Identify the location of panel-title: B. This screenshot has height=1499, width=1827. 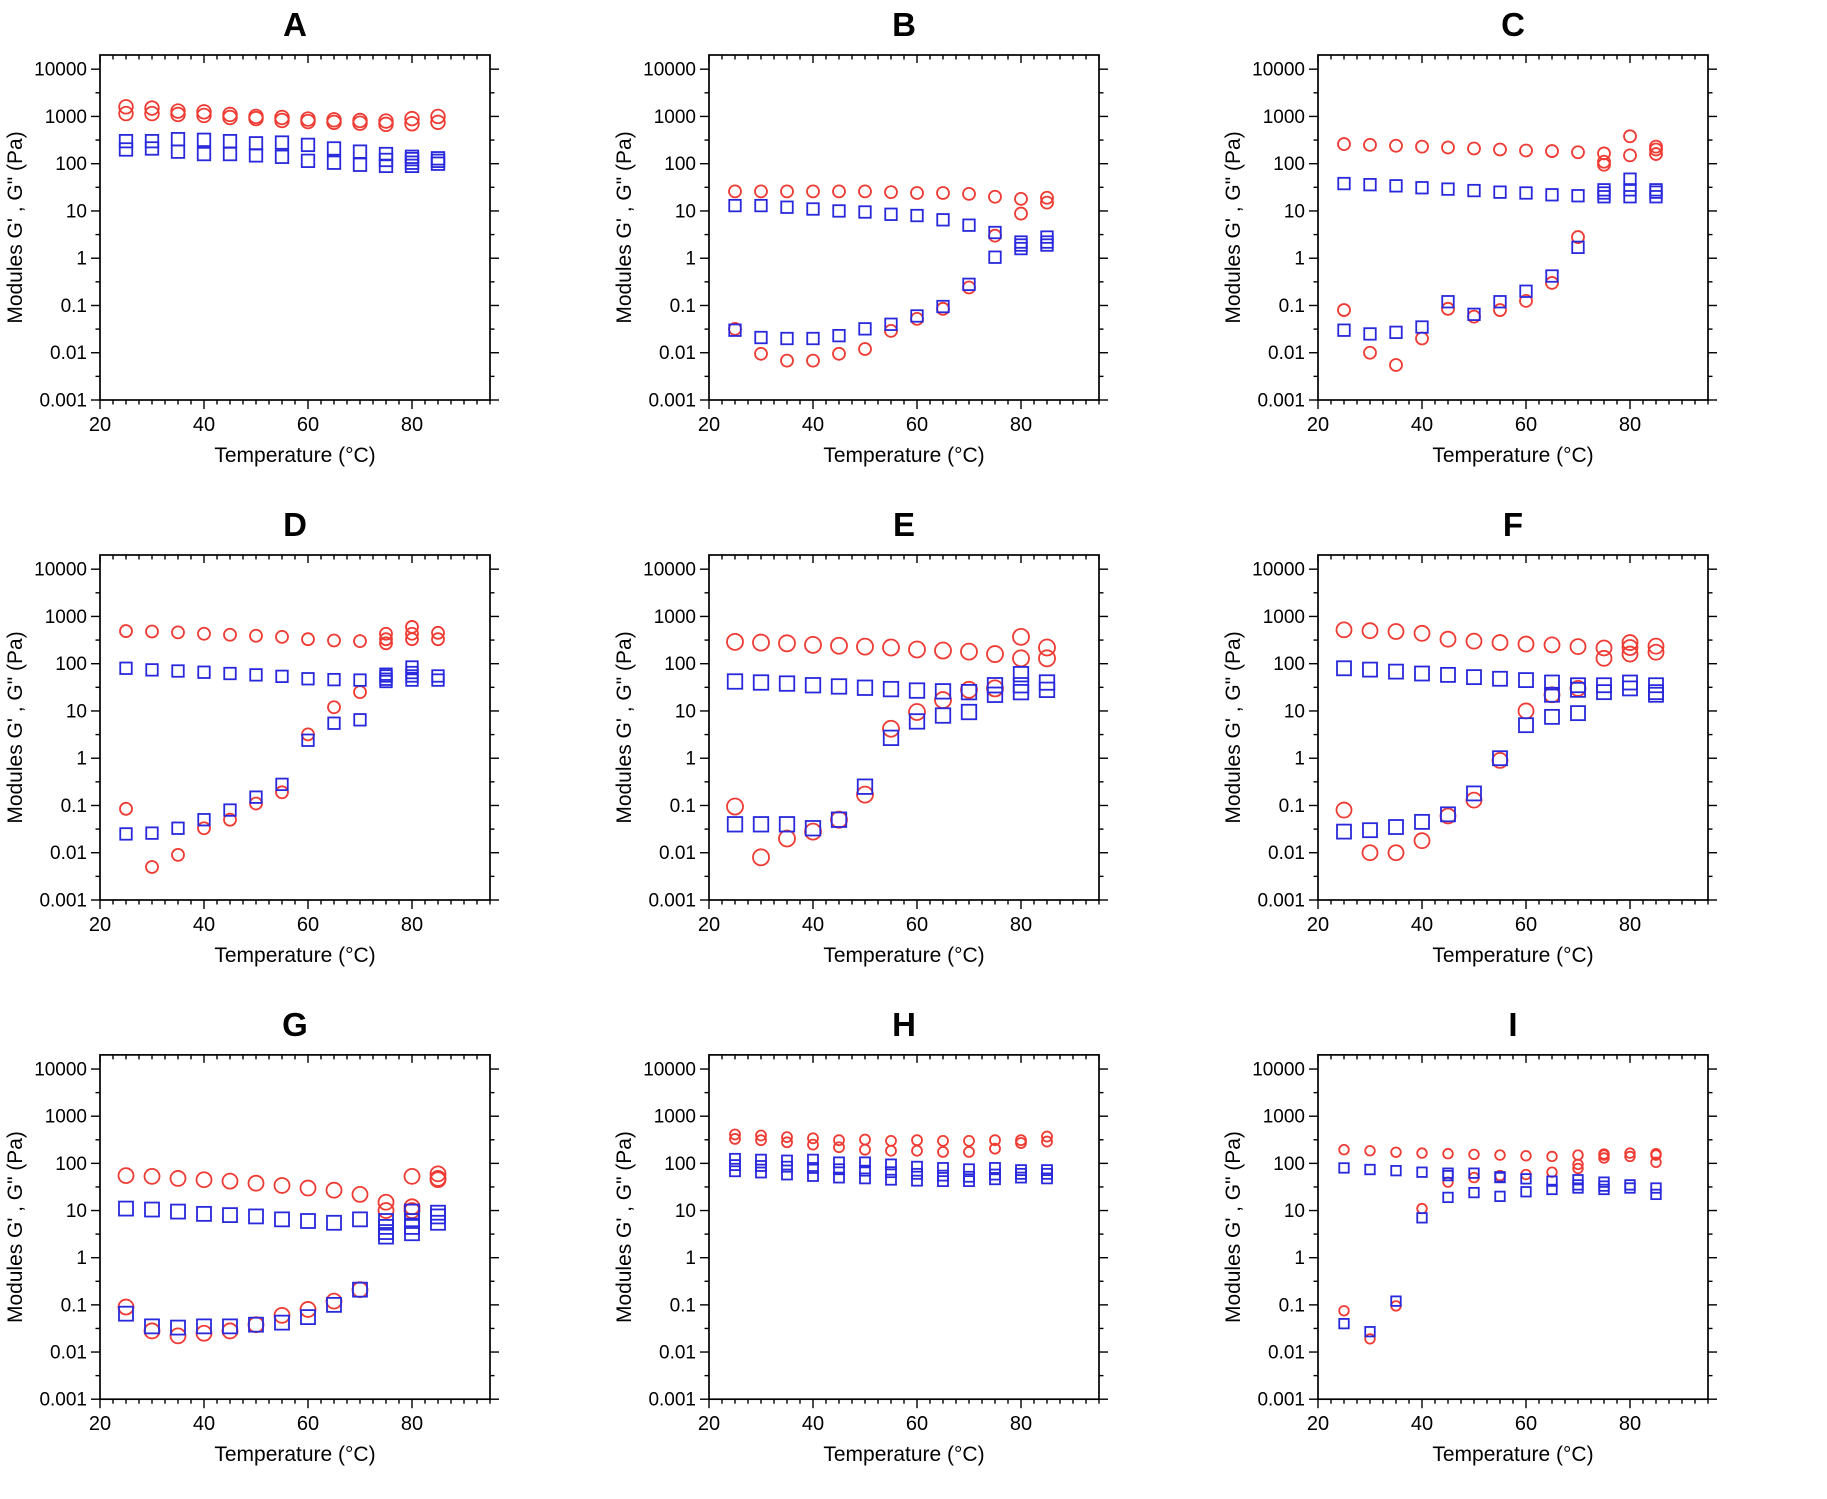
(904, 24).